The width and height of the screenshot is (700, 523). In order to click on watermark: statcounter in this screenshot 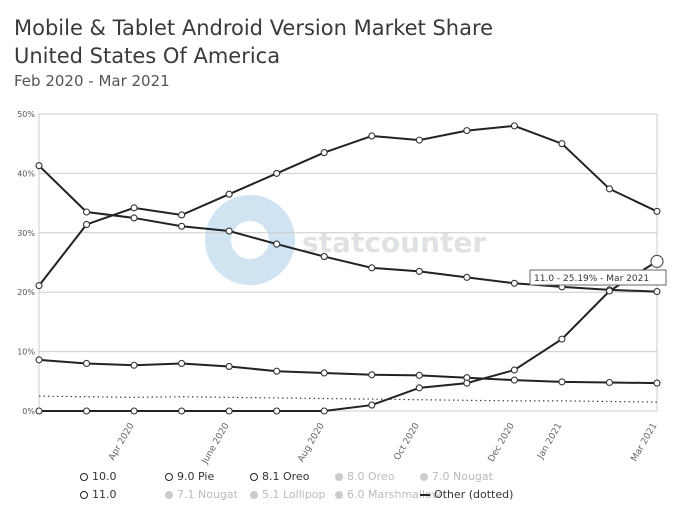, I will do `click(345, 240)`.